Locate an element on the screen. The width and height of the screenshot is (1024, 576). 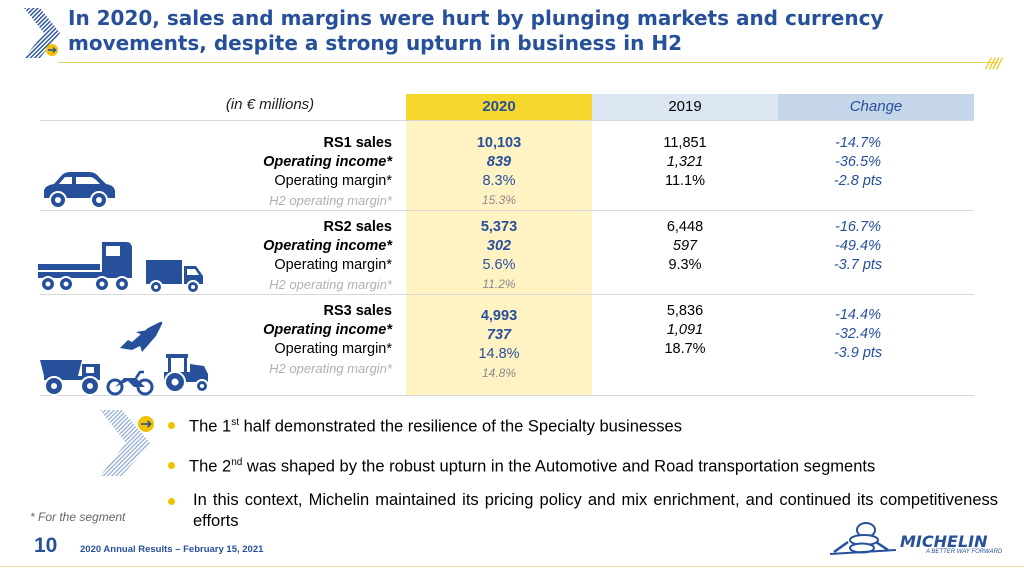
rs2-2020-om: 5.6% is located at coordinates (499, 265).